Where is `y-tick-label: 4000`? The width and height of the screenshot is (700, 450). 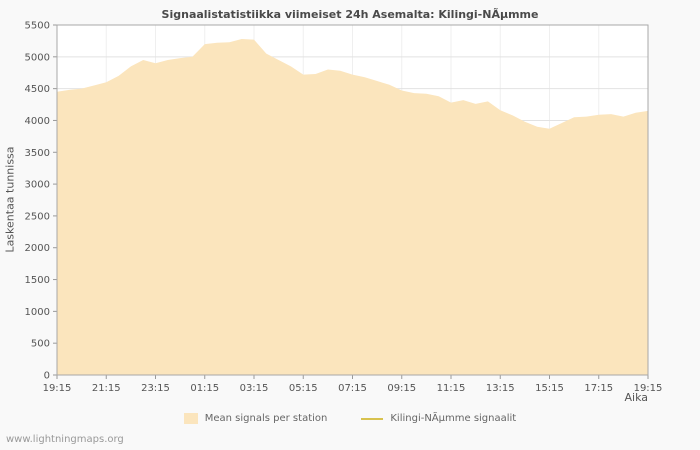
y-tick-label: 4000 is located at coordinates (37, 121).